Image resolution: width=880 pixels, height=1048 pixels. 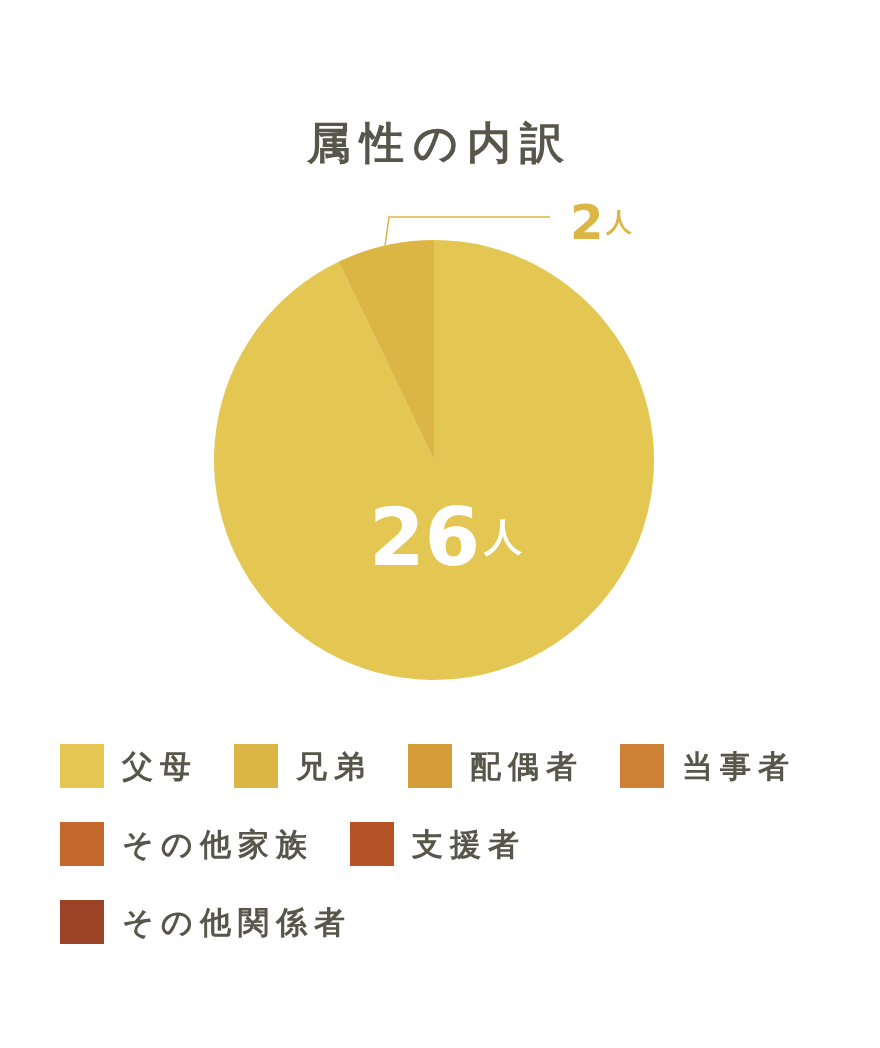 What do you see at coordinates (440, 143) in the screenshot?
I see `chart-title: 属性の内訳` at bounding box center [440, 143].